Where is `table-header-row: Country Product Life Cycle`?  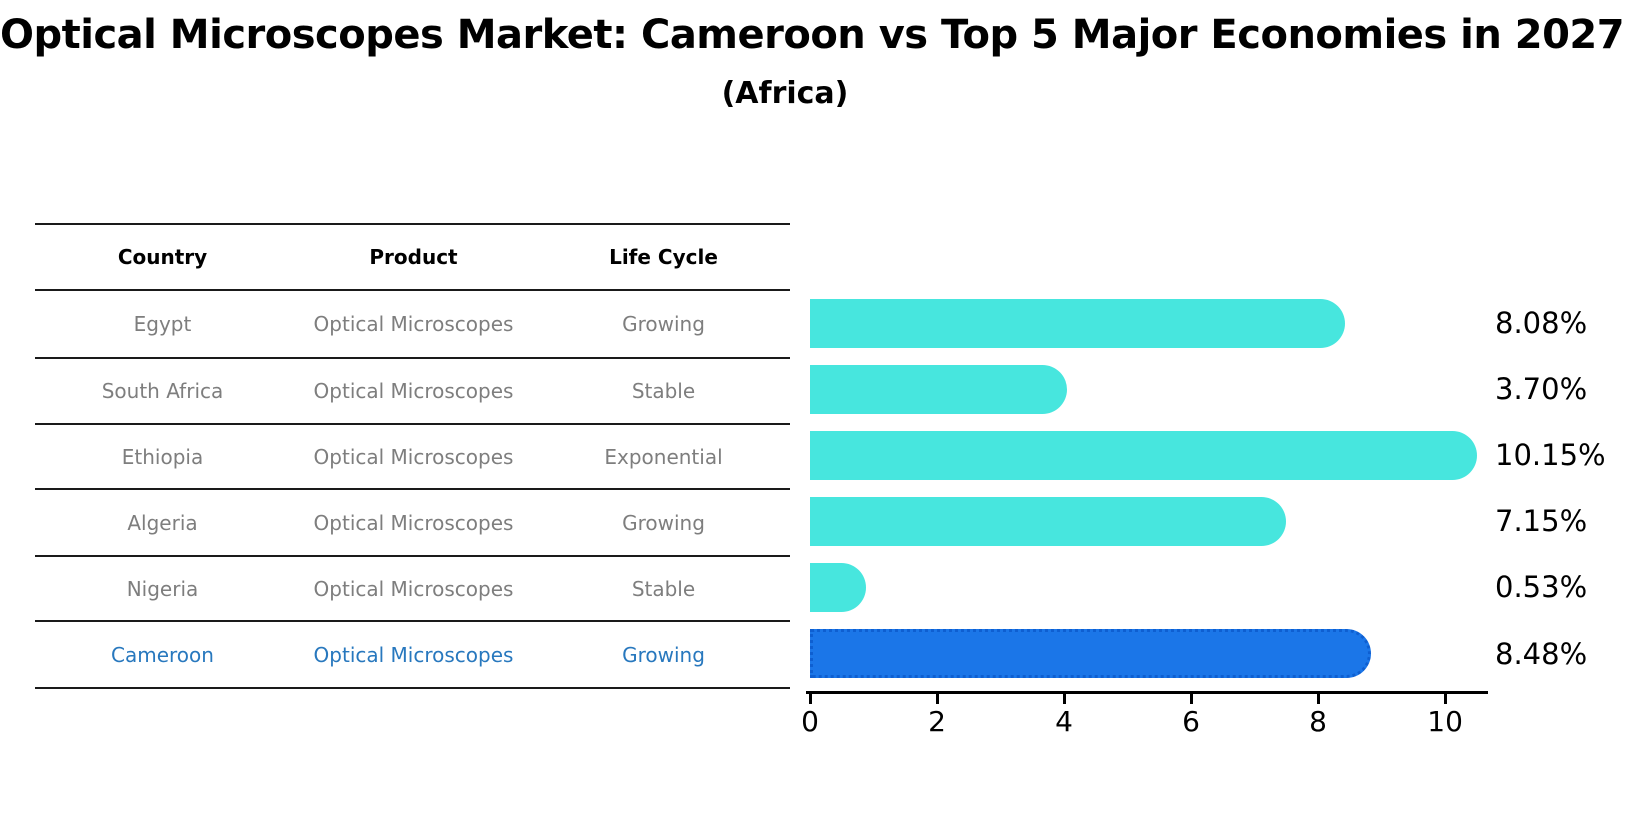
table-header-row: Country Product Life Cycle is located at coordinates (412, 257).